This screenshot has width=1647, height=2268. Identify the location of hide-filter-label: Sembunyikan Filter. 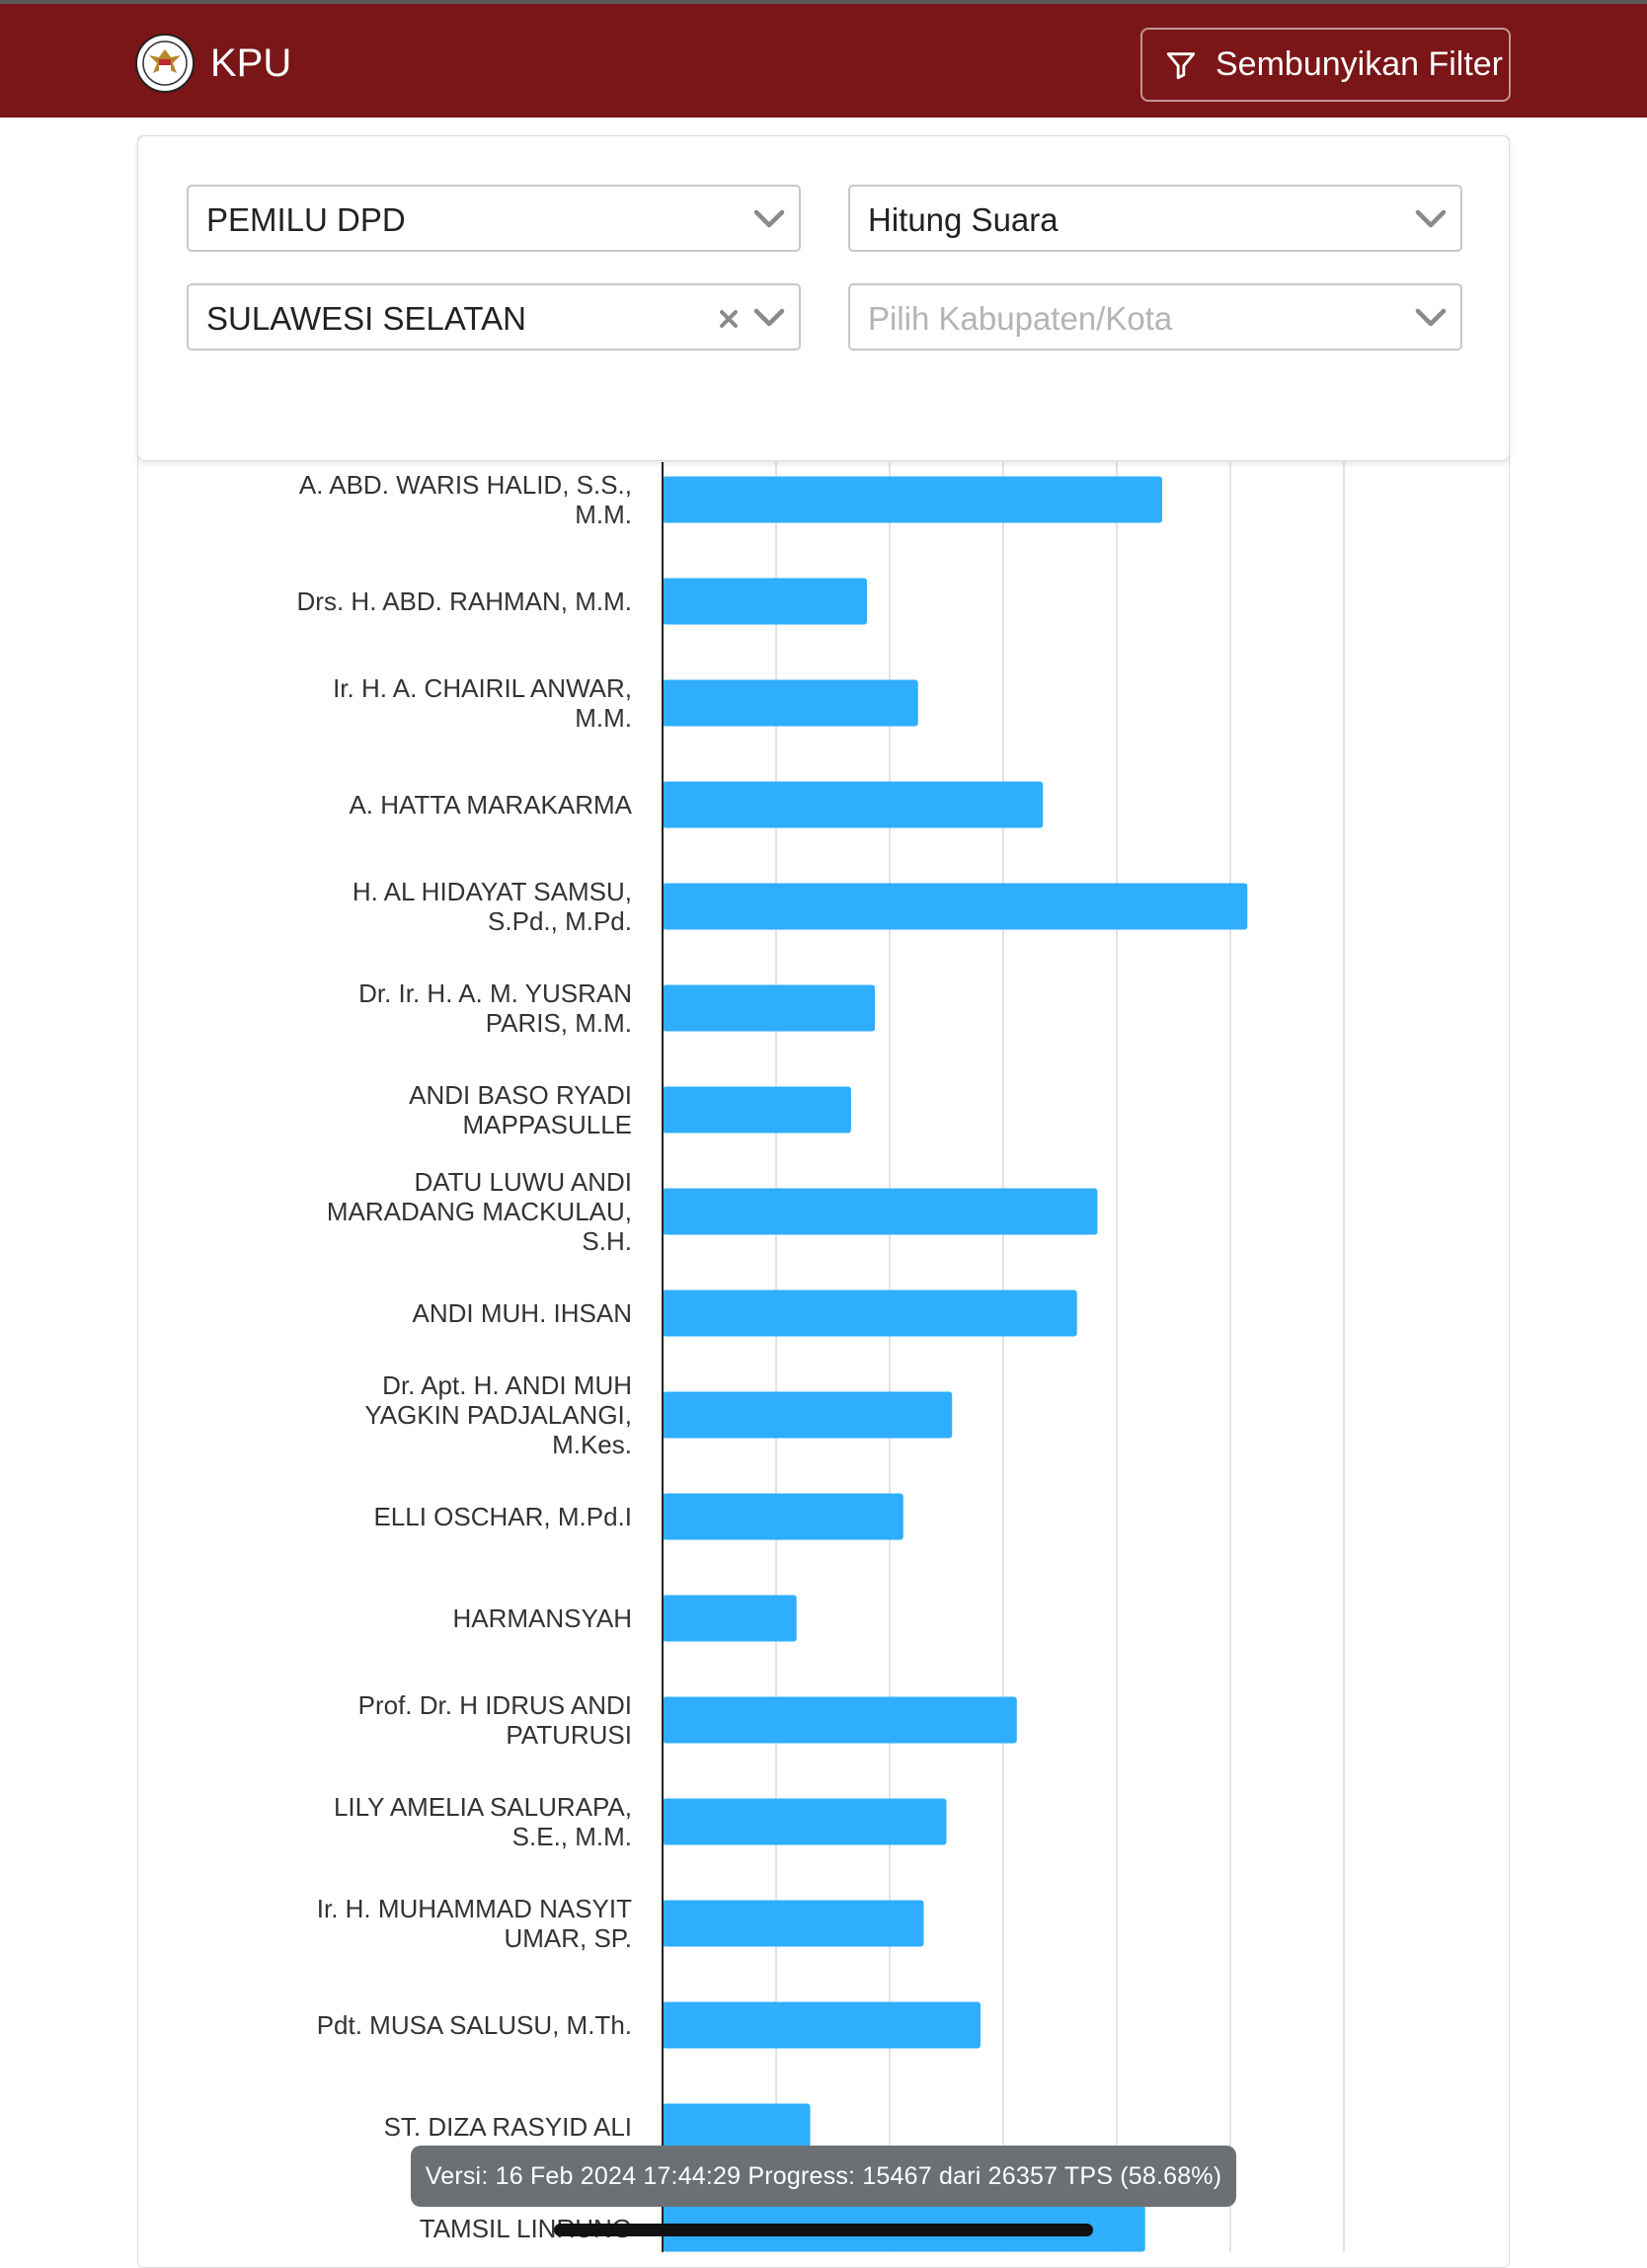
(1360, 64).